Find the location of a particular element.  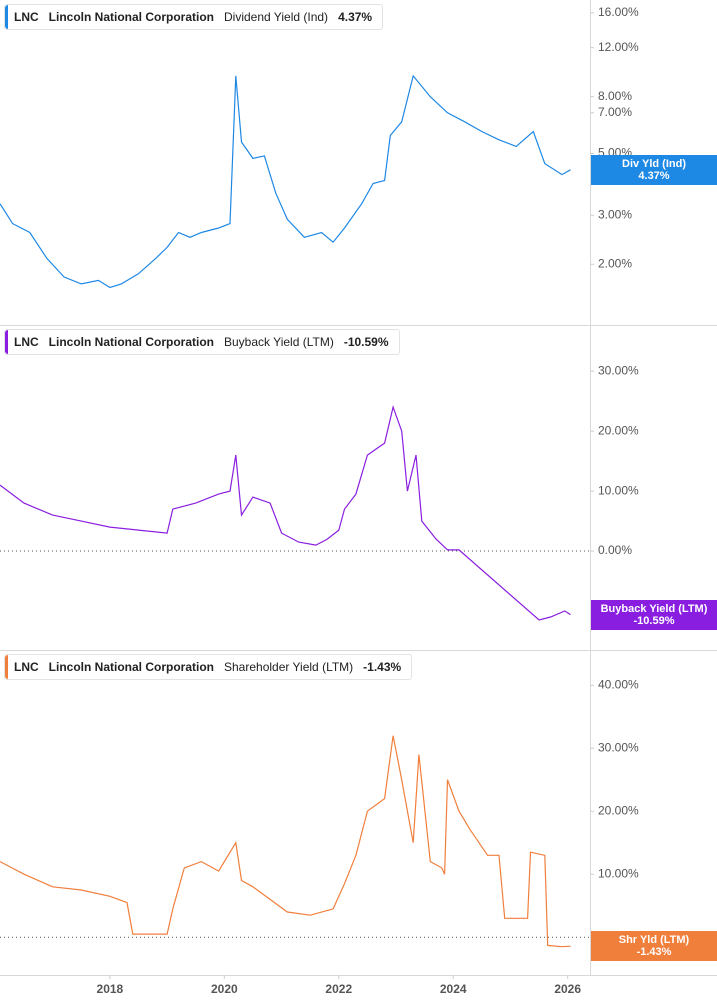

badge-label: Shr Yld (LTM) is located at coordinates (654, 940).